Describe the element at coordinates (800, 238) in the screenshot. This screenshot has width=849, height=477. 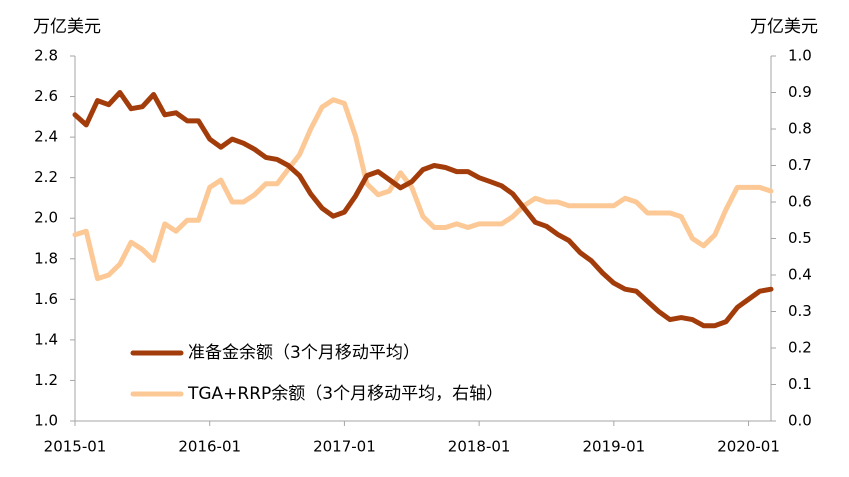
I see `right-axis-tick-label: 0.5` at that location.